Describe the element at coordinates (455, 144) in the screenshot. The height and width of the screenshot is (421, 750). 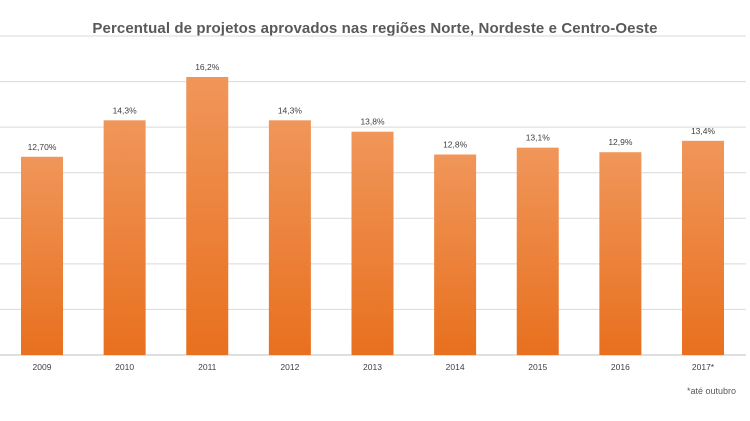
I see `data-label: 12,8%` at that location.